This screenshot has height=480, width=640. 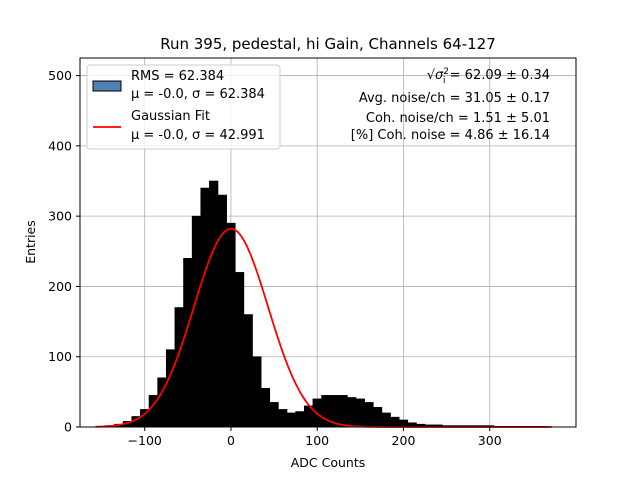 What do you see at coordinates (328, 462) in the screenshot?
I see `x-axis-label: ADC Counts` at bounding box center [328, 462].